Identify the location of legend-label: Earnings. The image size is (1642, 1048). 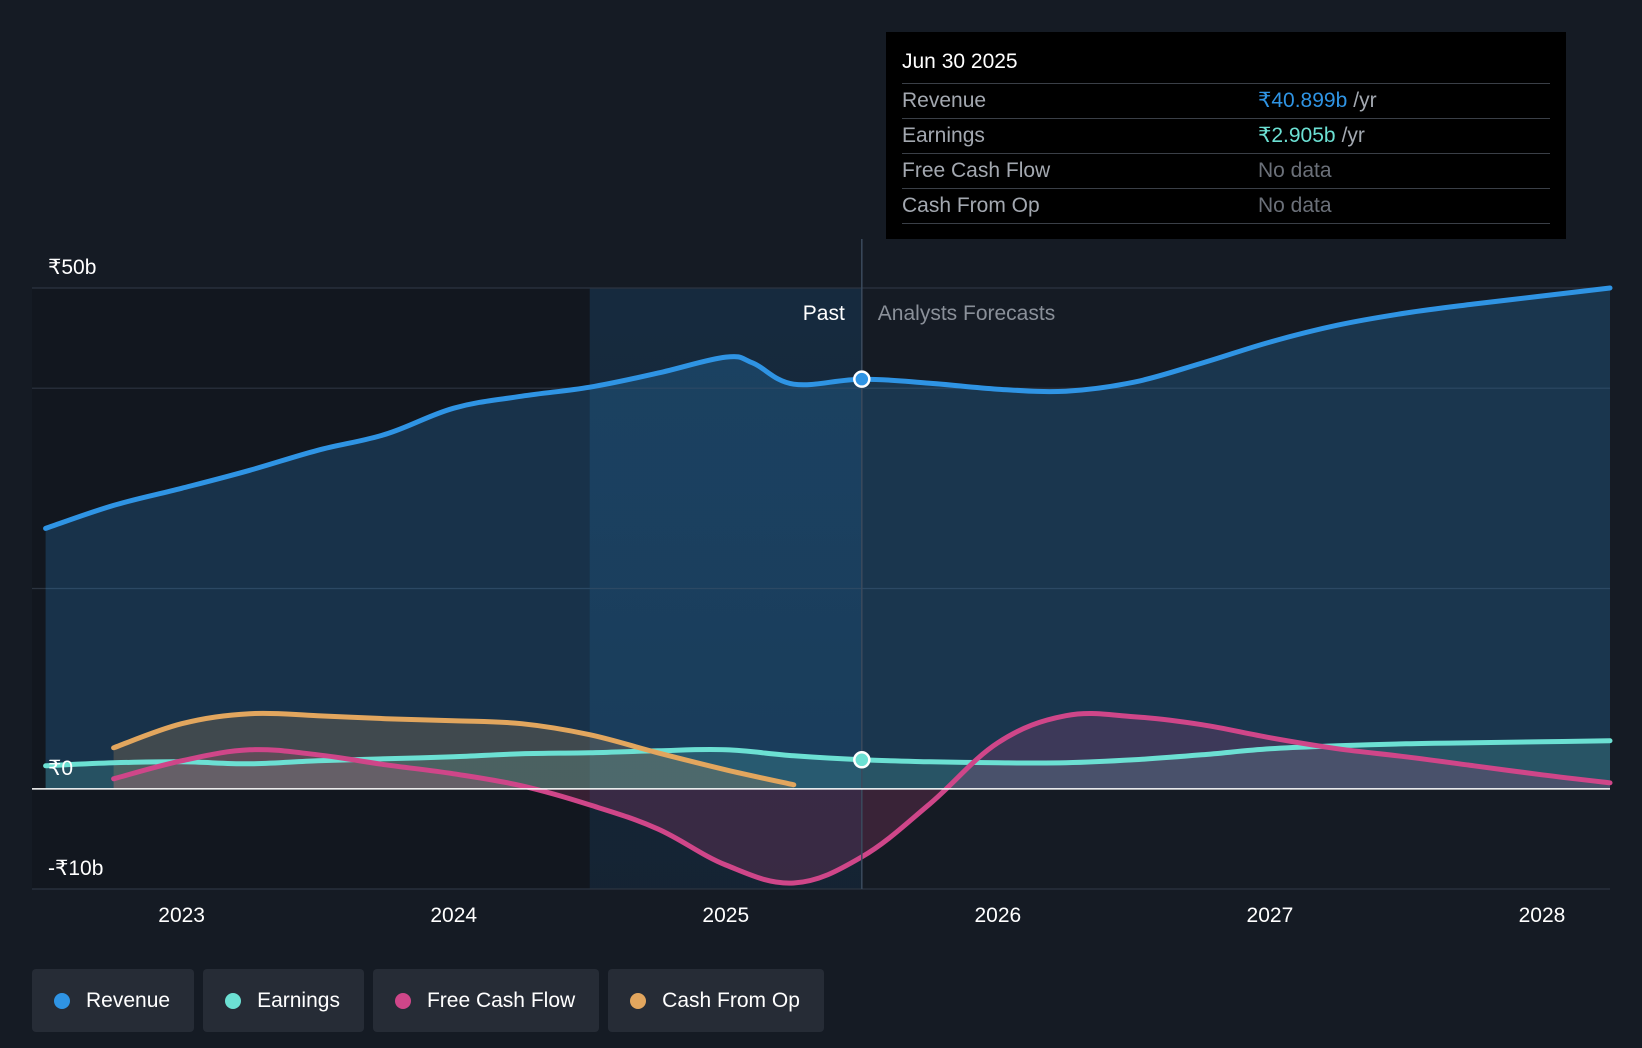
(298, 1000).